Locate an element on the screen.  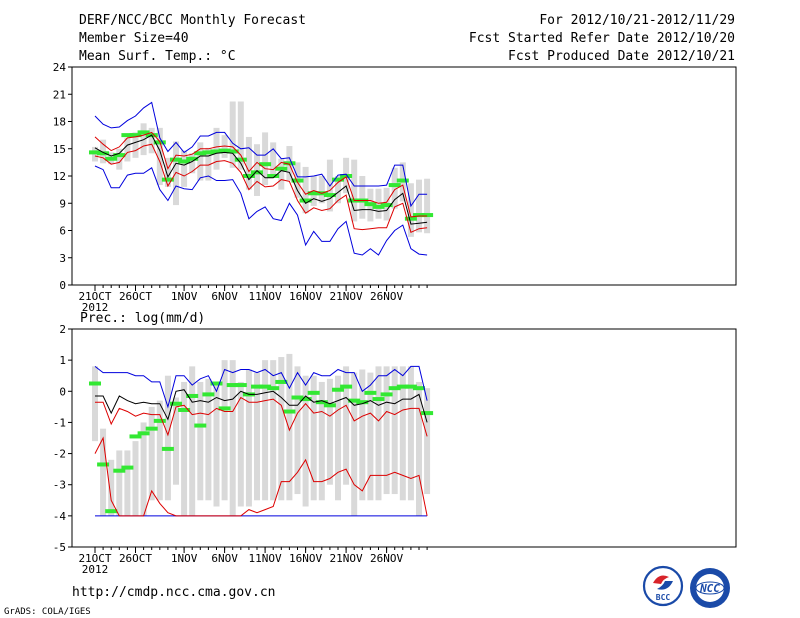
grads-credit: GrADS: COLA/IGES is located at coordinates (47, 612).